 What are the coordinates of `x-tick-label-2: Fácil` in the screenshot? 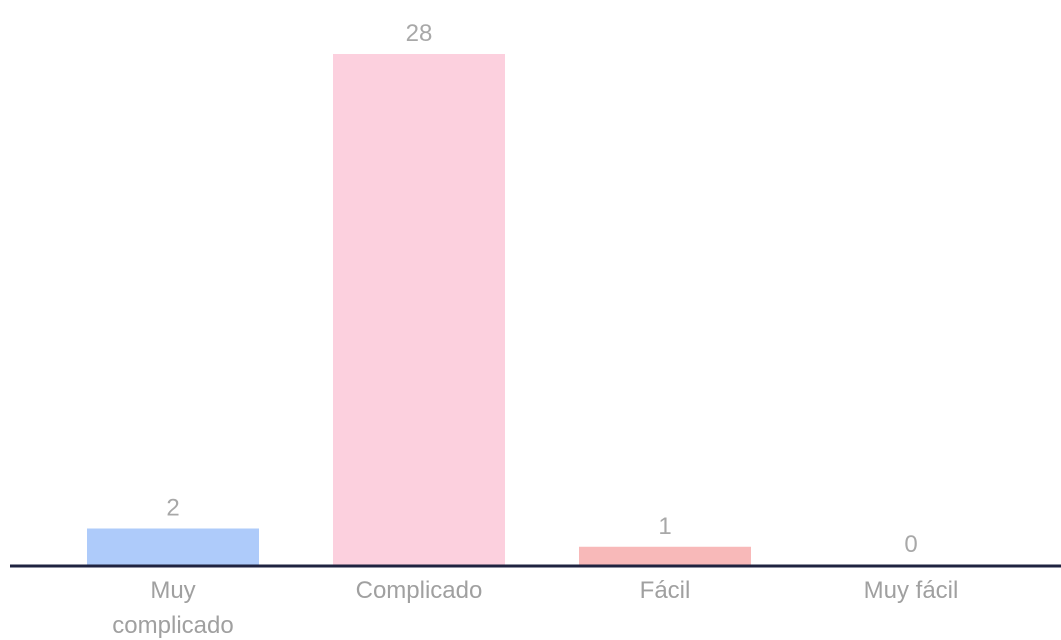 It's located at (665, 590).